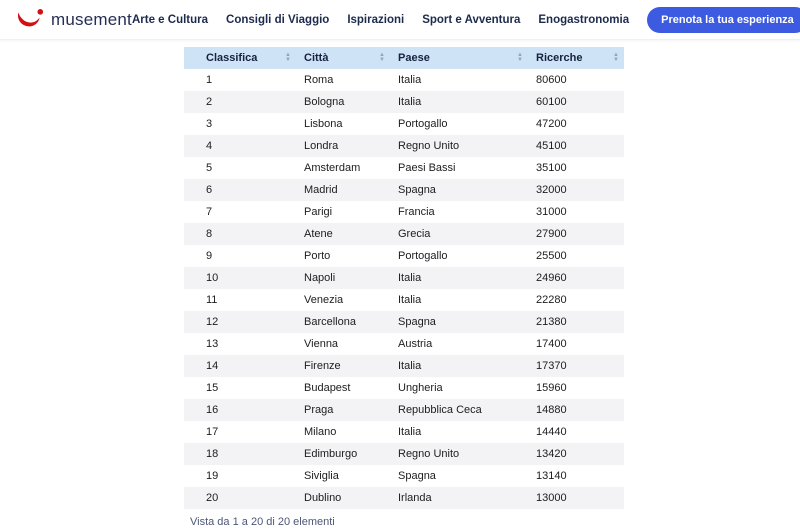 The width and height of the screenshot is (800, 532). I want to click on cell-paese: Irlanda, so click(415, 498).